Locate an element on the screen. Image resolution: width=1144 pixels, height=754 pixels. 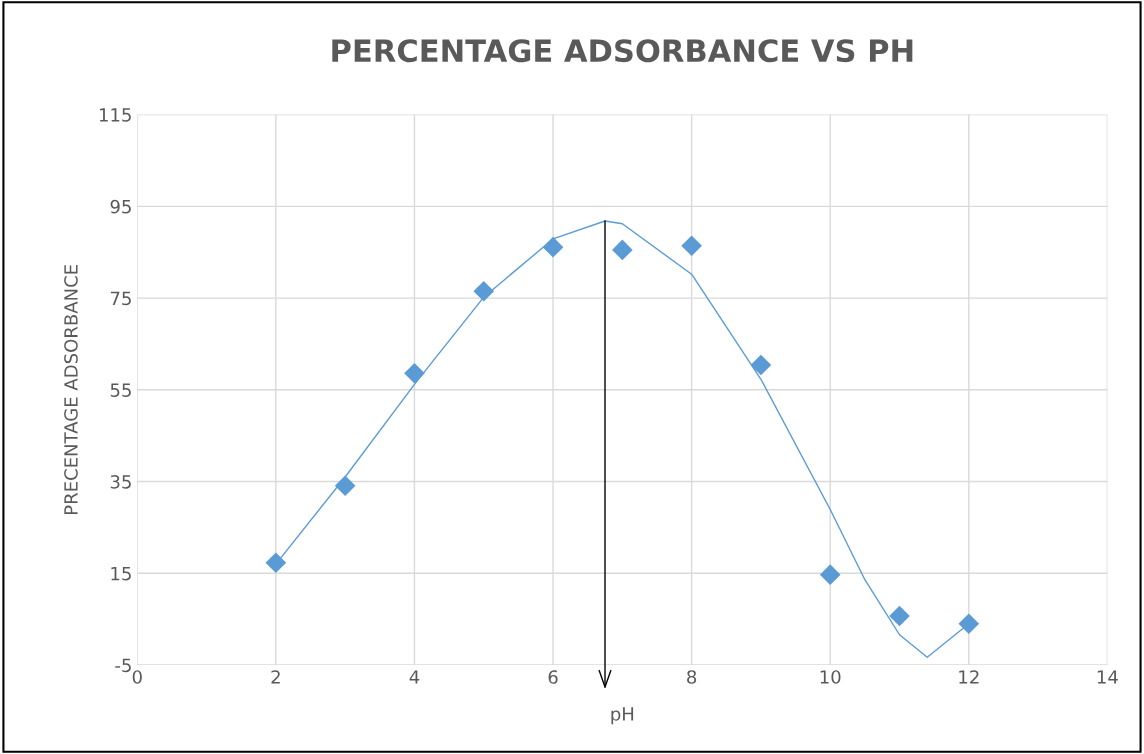
chart-title: PERCENTAGE ADSORBANCE VS PH is located at coordinates (622, 51).